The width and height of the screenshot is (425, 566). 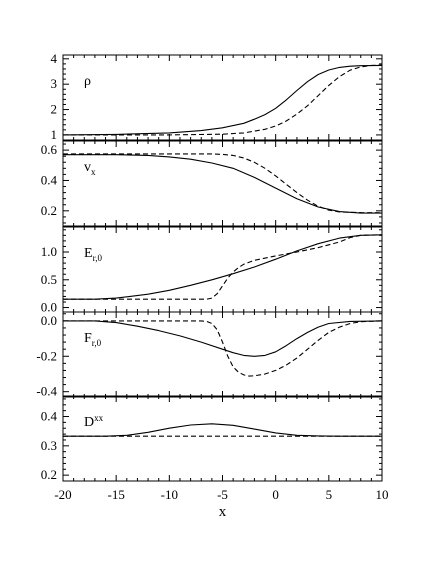 What do you see at coordinates (90, 168) in the screenshot?
I see `panel-label: vx` at bounding box center [90, 168].